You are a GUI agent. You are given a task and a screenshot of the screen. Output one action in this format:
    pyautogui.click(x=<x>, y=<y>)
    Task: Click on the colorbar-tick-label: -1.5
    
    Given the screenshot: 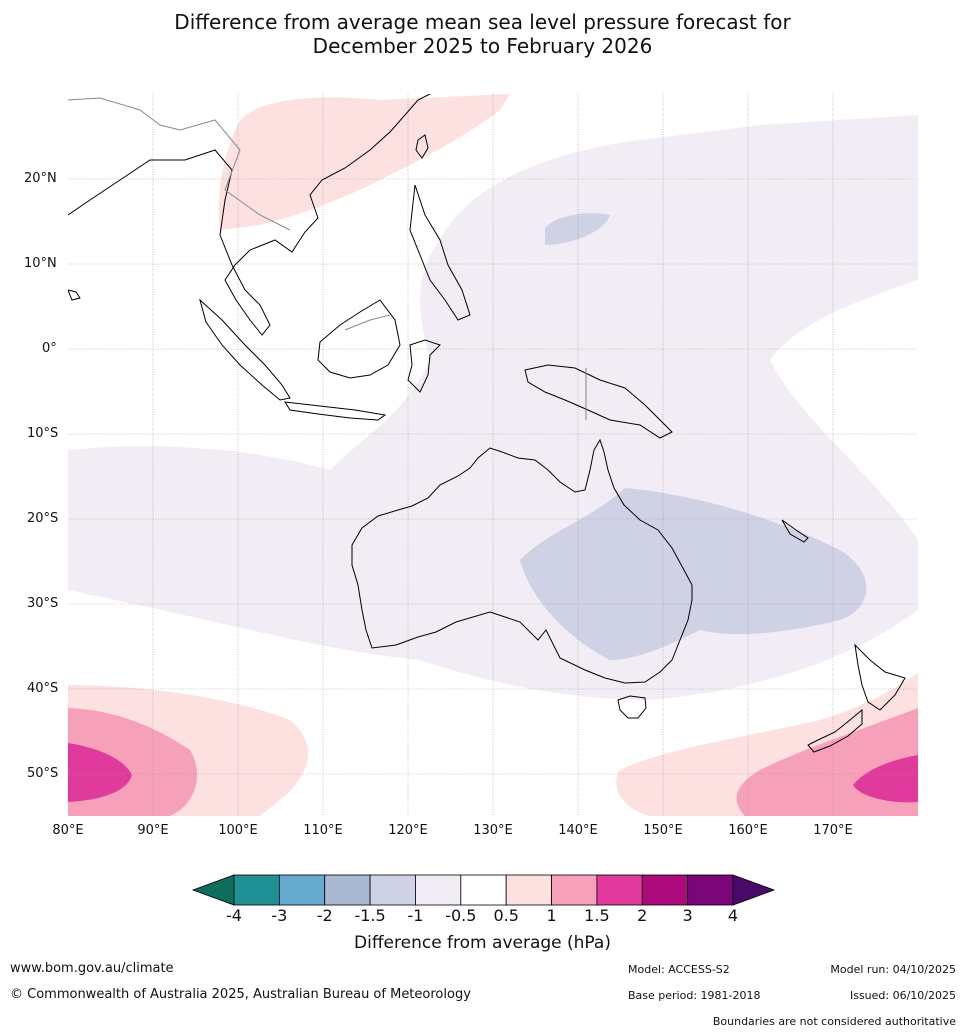 What is the action you would take?
    pyautogui.click(x=370, y=915)
    